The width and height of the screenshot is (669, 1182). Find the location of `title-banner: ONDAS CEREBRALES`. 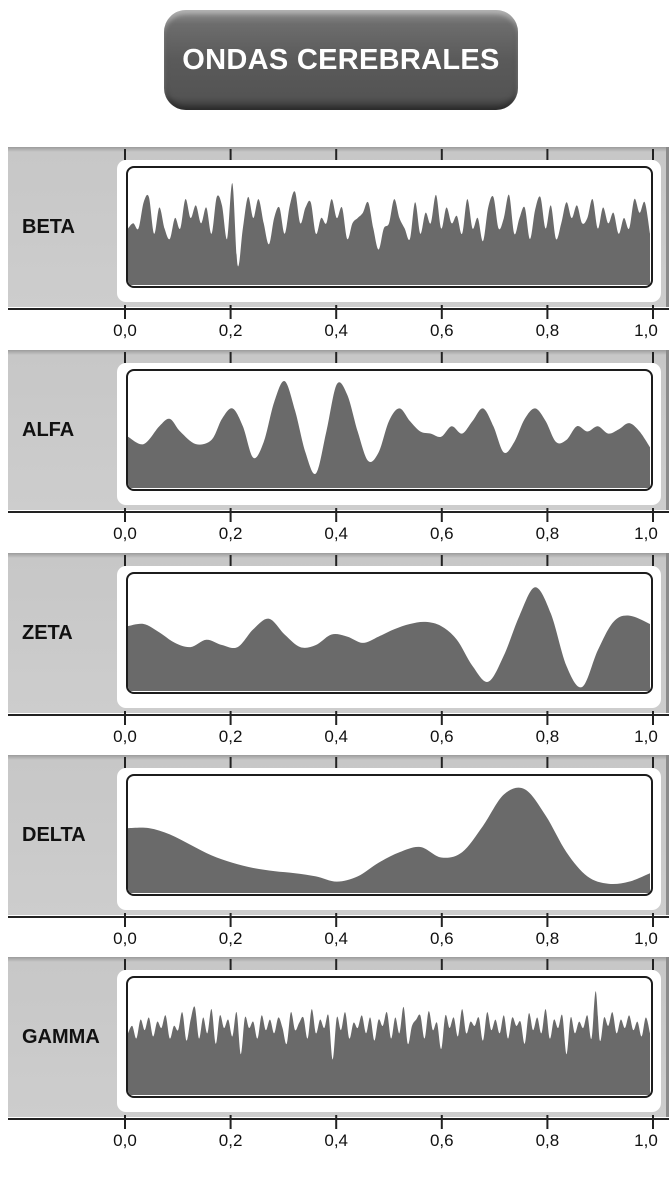

title-banner: ONDAS CEREBRALES is located at coordinates (341, 60).